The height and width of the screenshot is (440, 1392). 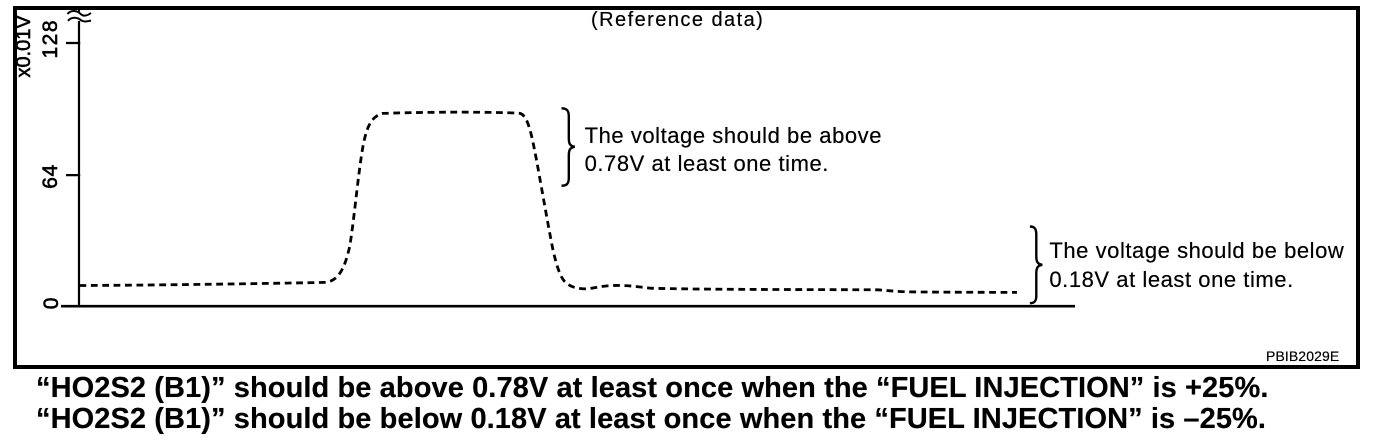 What do you see at coordinates (50, 176) in the screenshot?
I see `svg-text: 64` at bounding box center [50, 176].